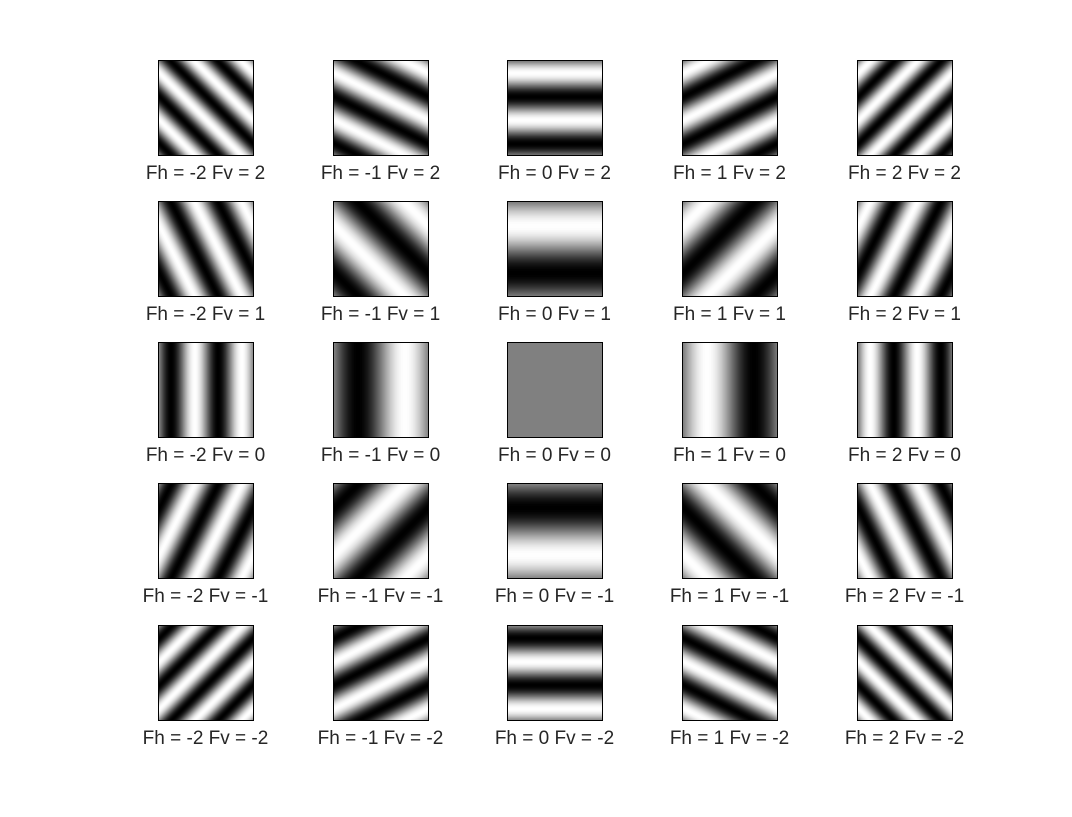 The height and width of the screenshot is (817, 1072). I want to click on grating-cell: Fh = 2 Fv = -2, so click(904, 695).